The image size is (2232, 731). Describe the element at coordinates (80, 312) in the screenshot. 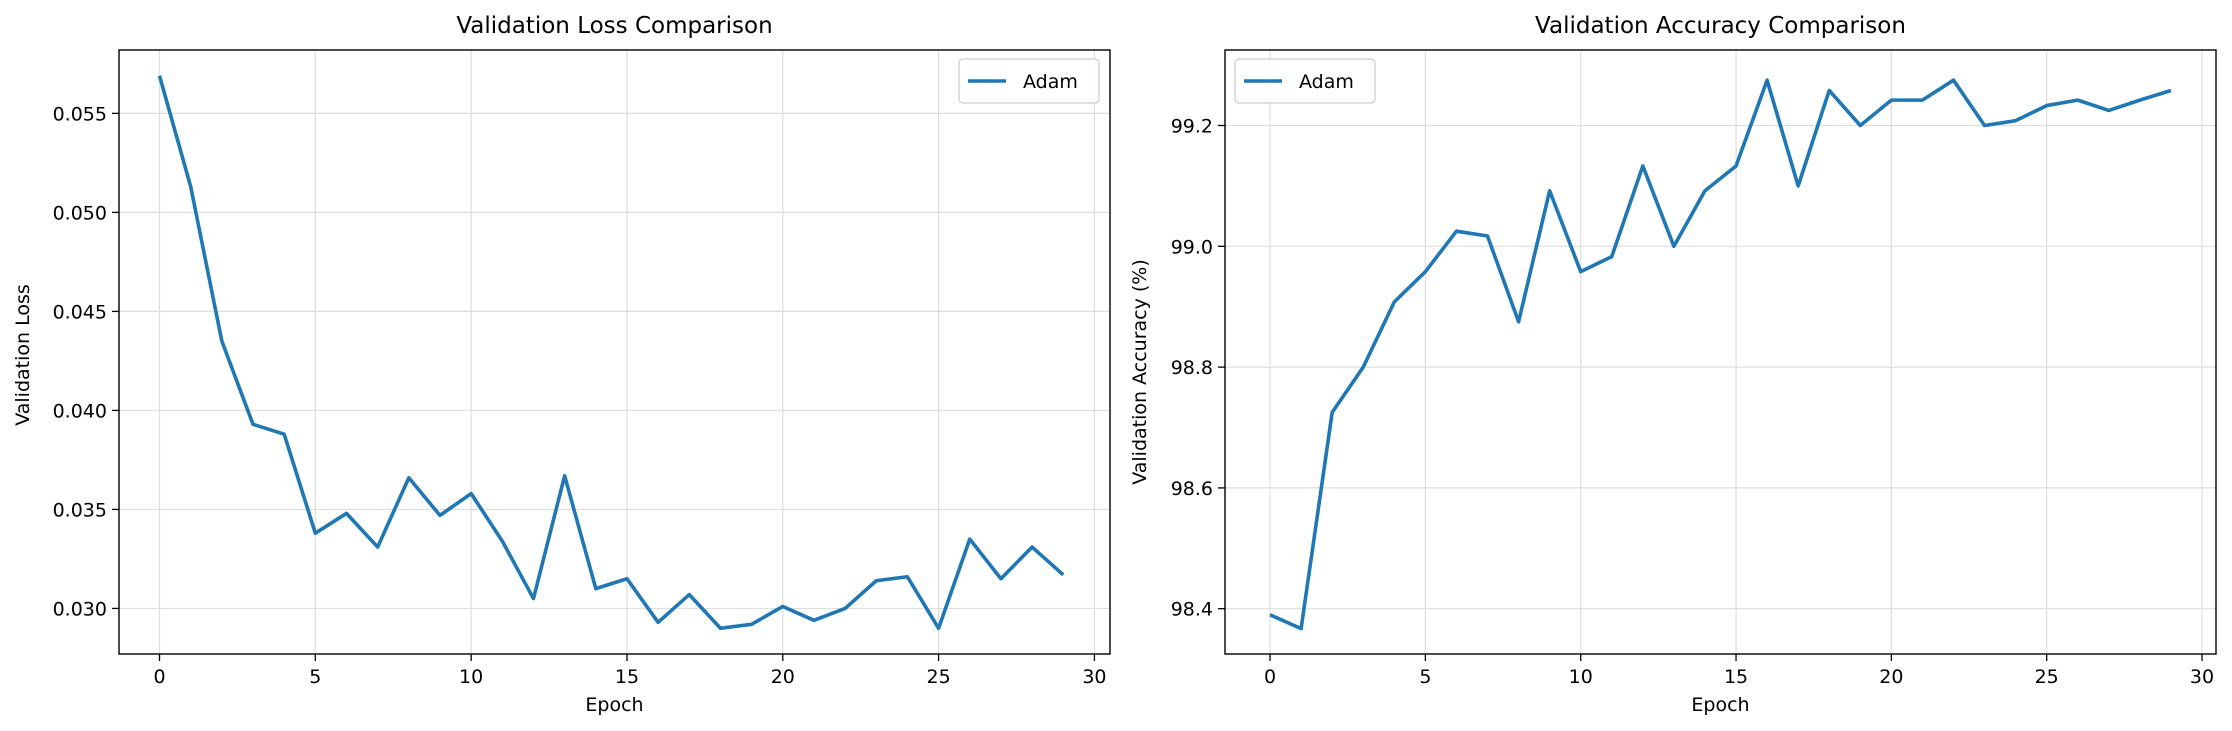

I see `y-tick-label: 0.045` at that location.